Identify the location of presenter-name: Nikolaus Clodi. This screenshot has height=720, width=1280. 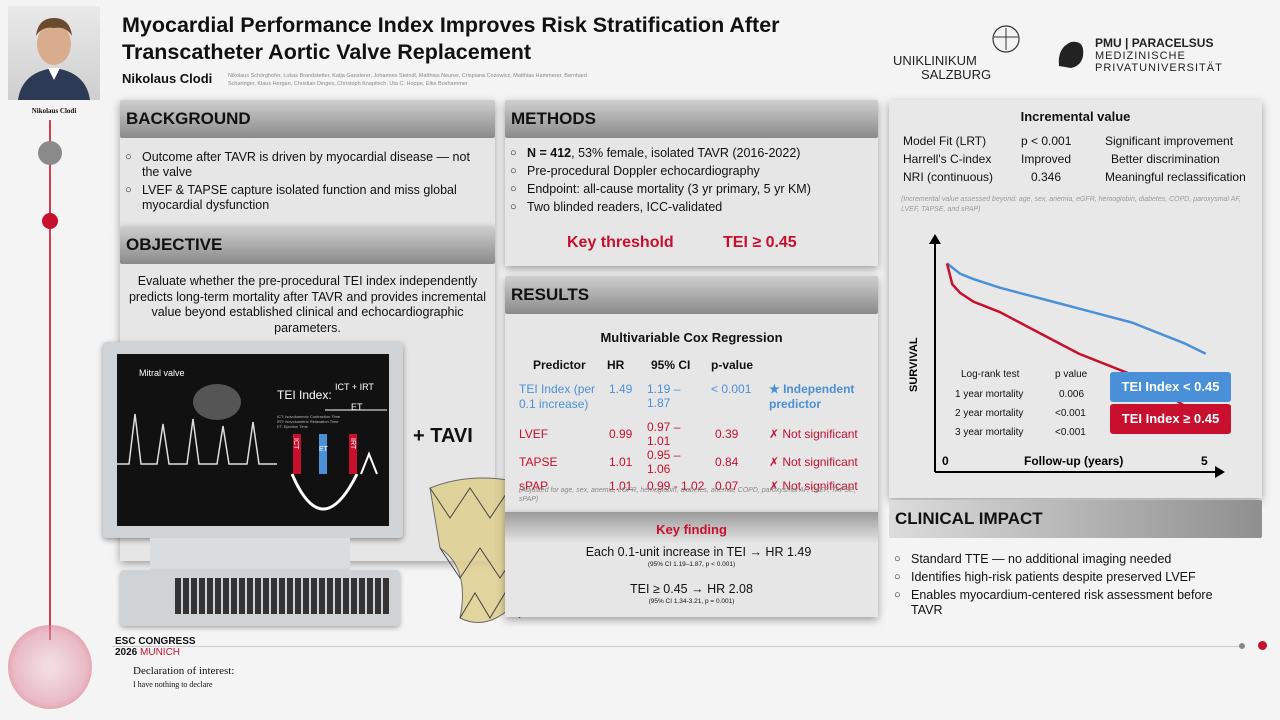
(54, 111).